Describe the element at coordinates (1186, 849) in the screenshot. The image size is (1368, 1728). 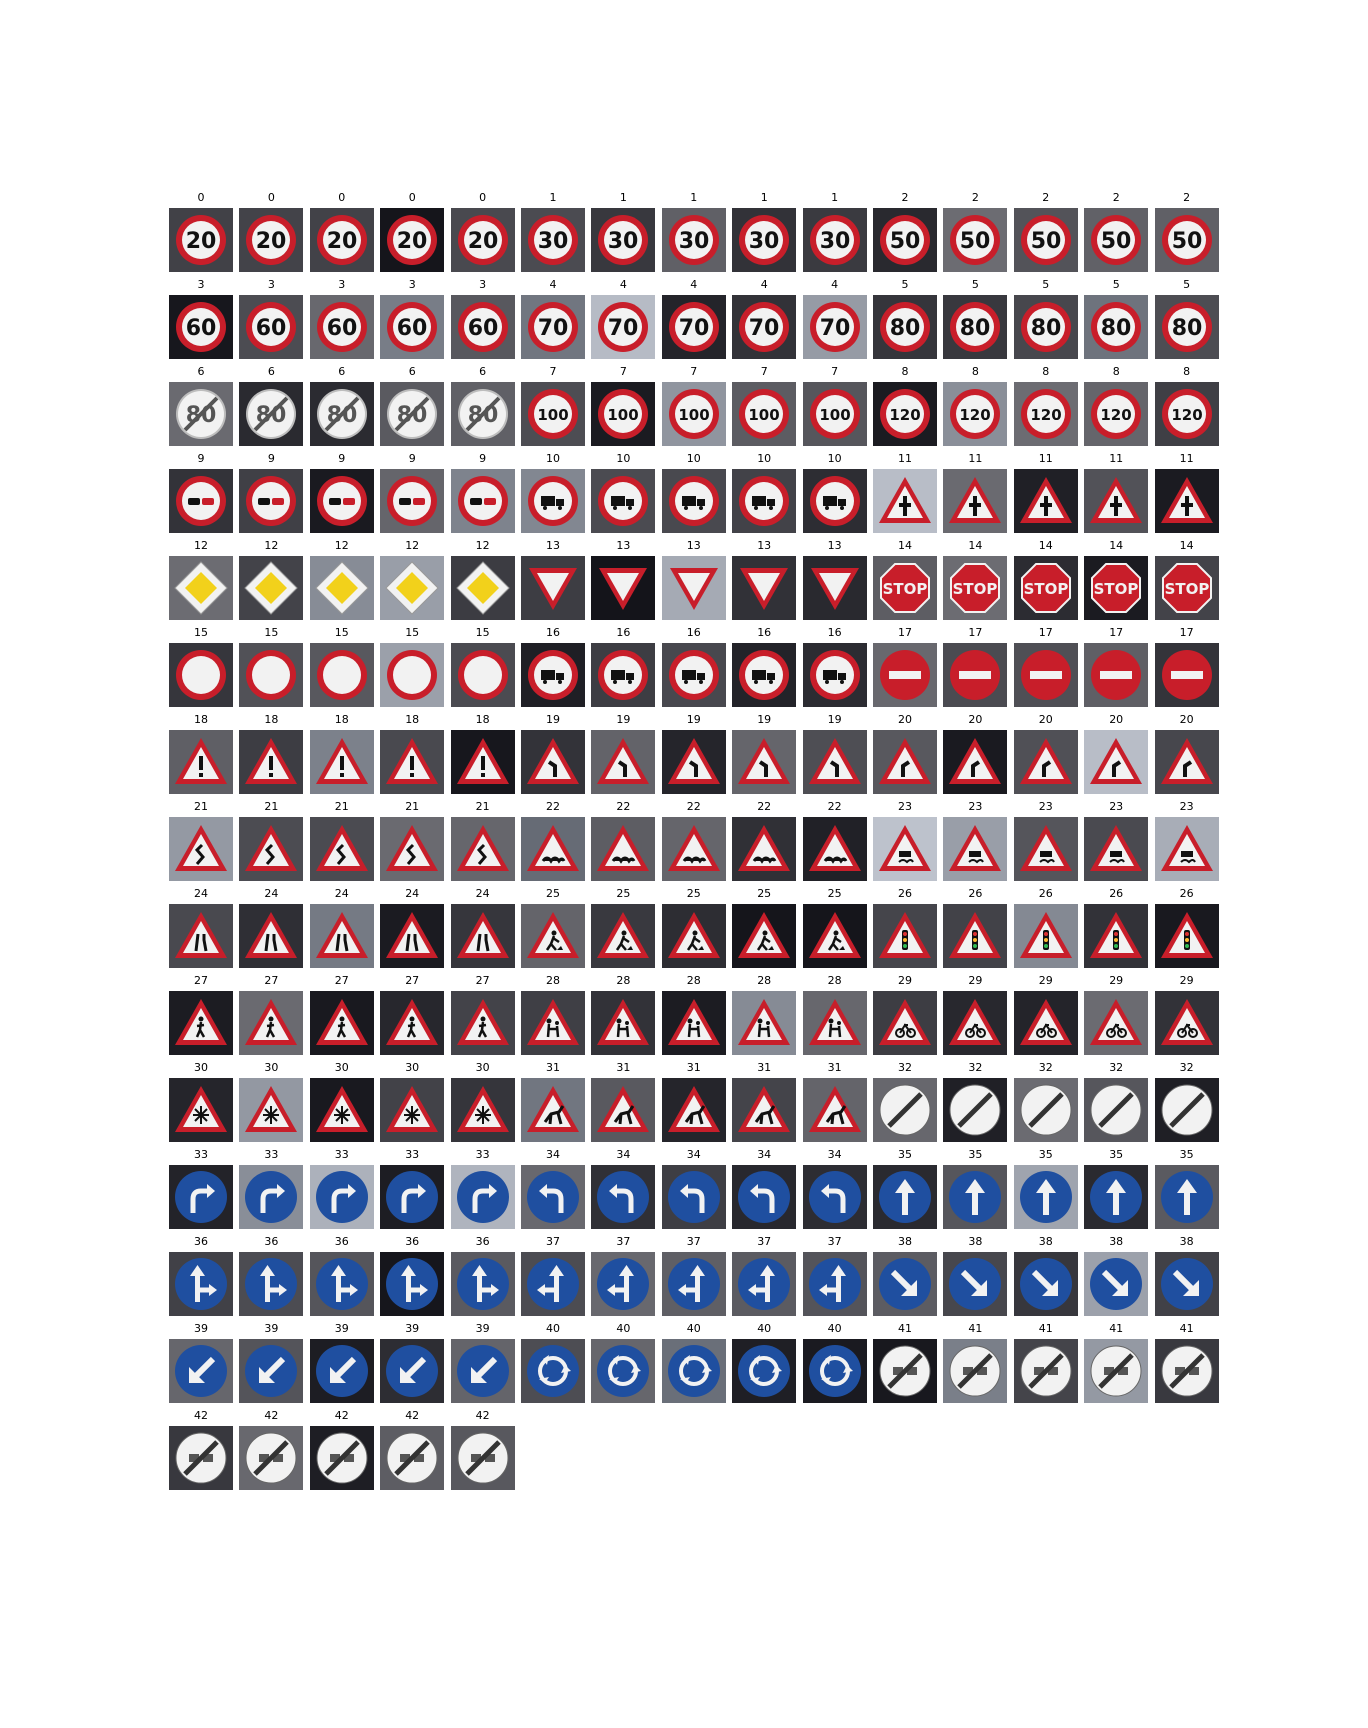
I see `slippery-road-icon` at that location.